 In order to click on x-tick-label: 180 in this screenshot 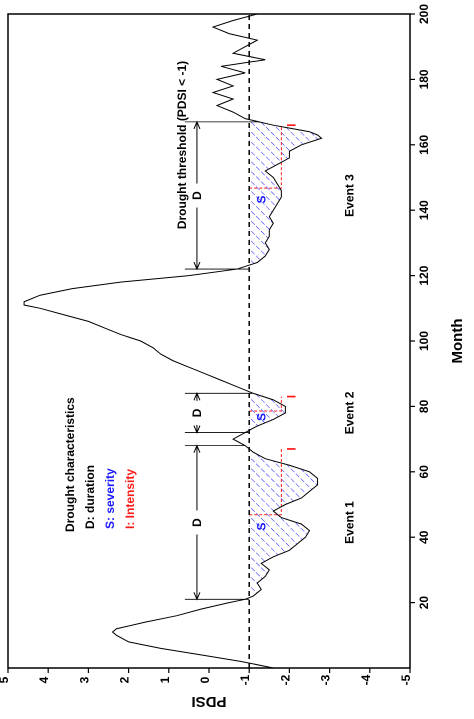, I will do `click(424, 79)`.